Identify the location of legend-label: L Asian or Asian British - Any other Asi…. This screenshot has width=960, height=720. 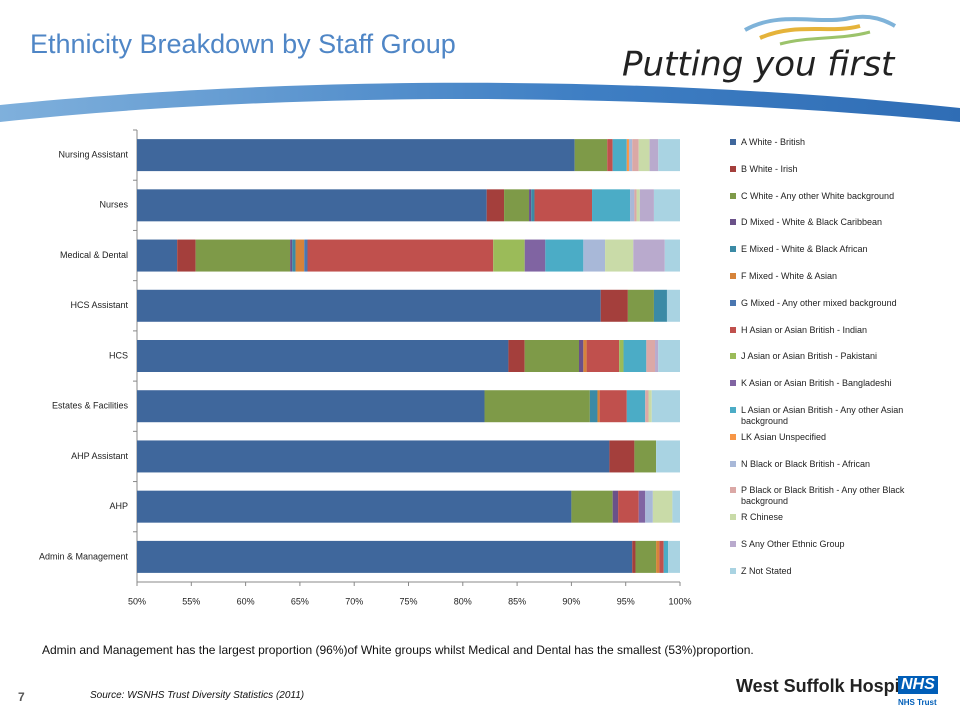
(822, 415).